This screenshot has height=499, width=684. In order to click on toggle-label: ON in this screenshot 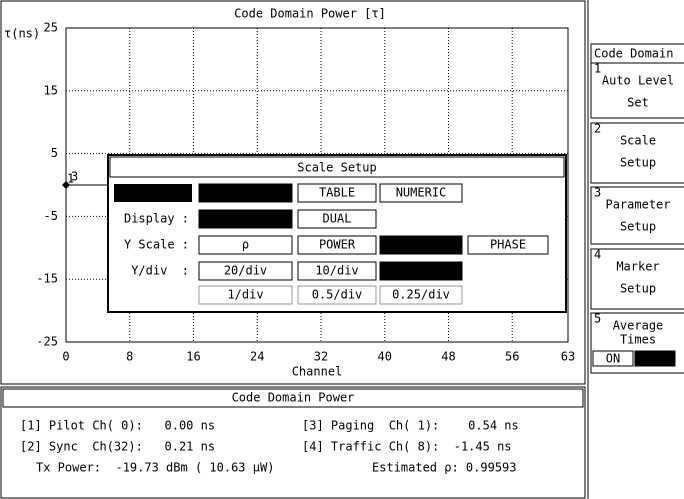, I will do `click(613, 359)`.